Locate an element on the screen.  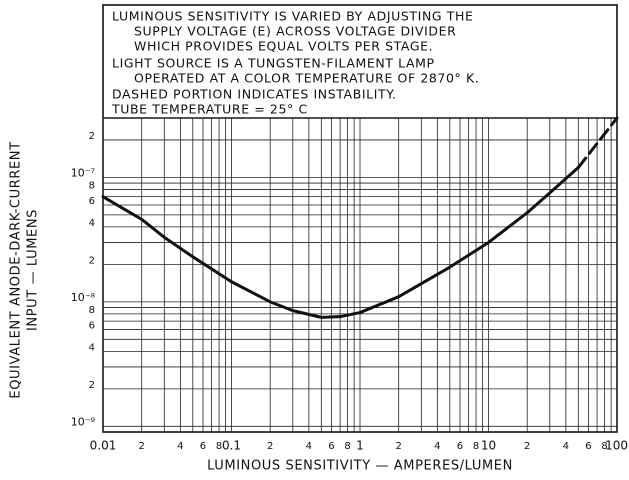
x-tick-label: 100 is located at coordinates (616, 446).